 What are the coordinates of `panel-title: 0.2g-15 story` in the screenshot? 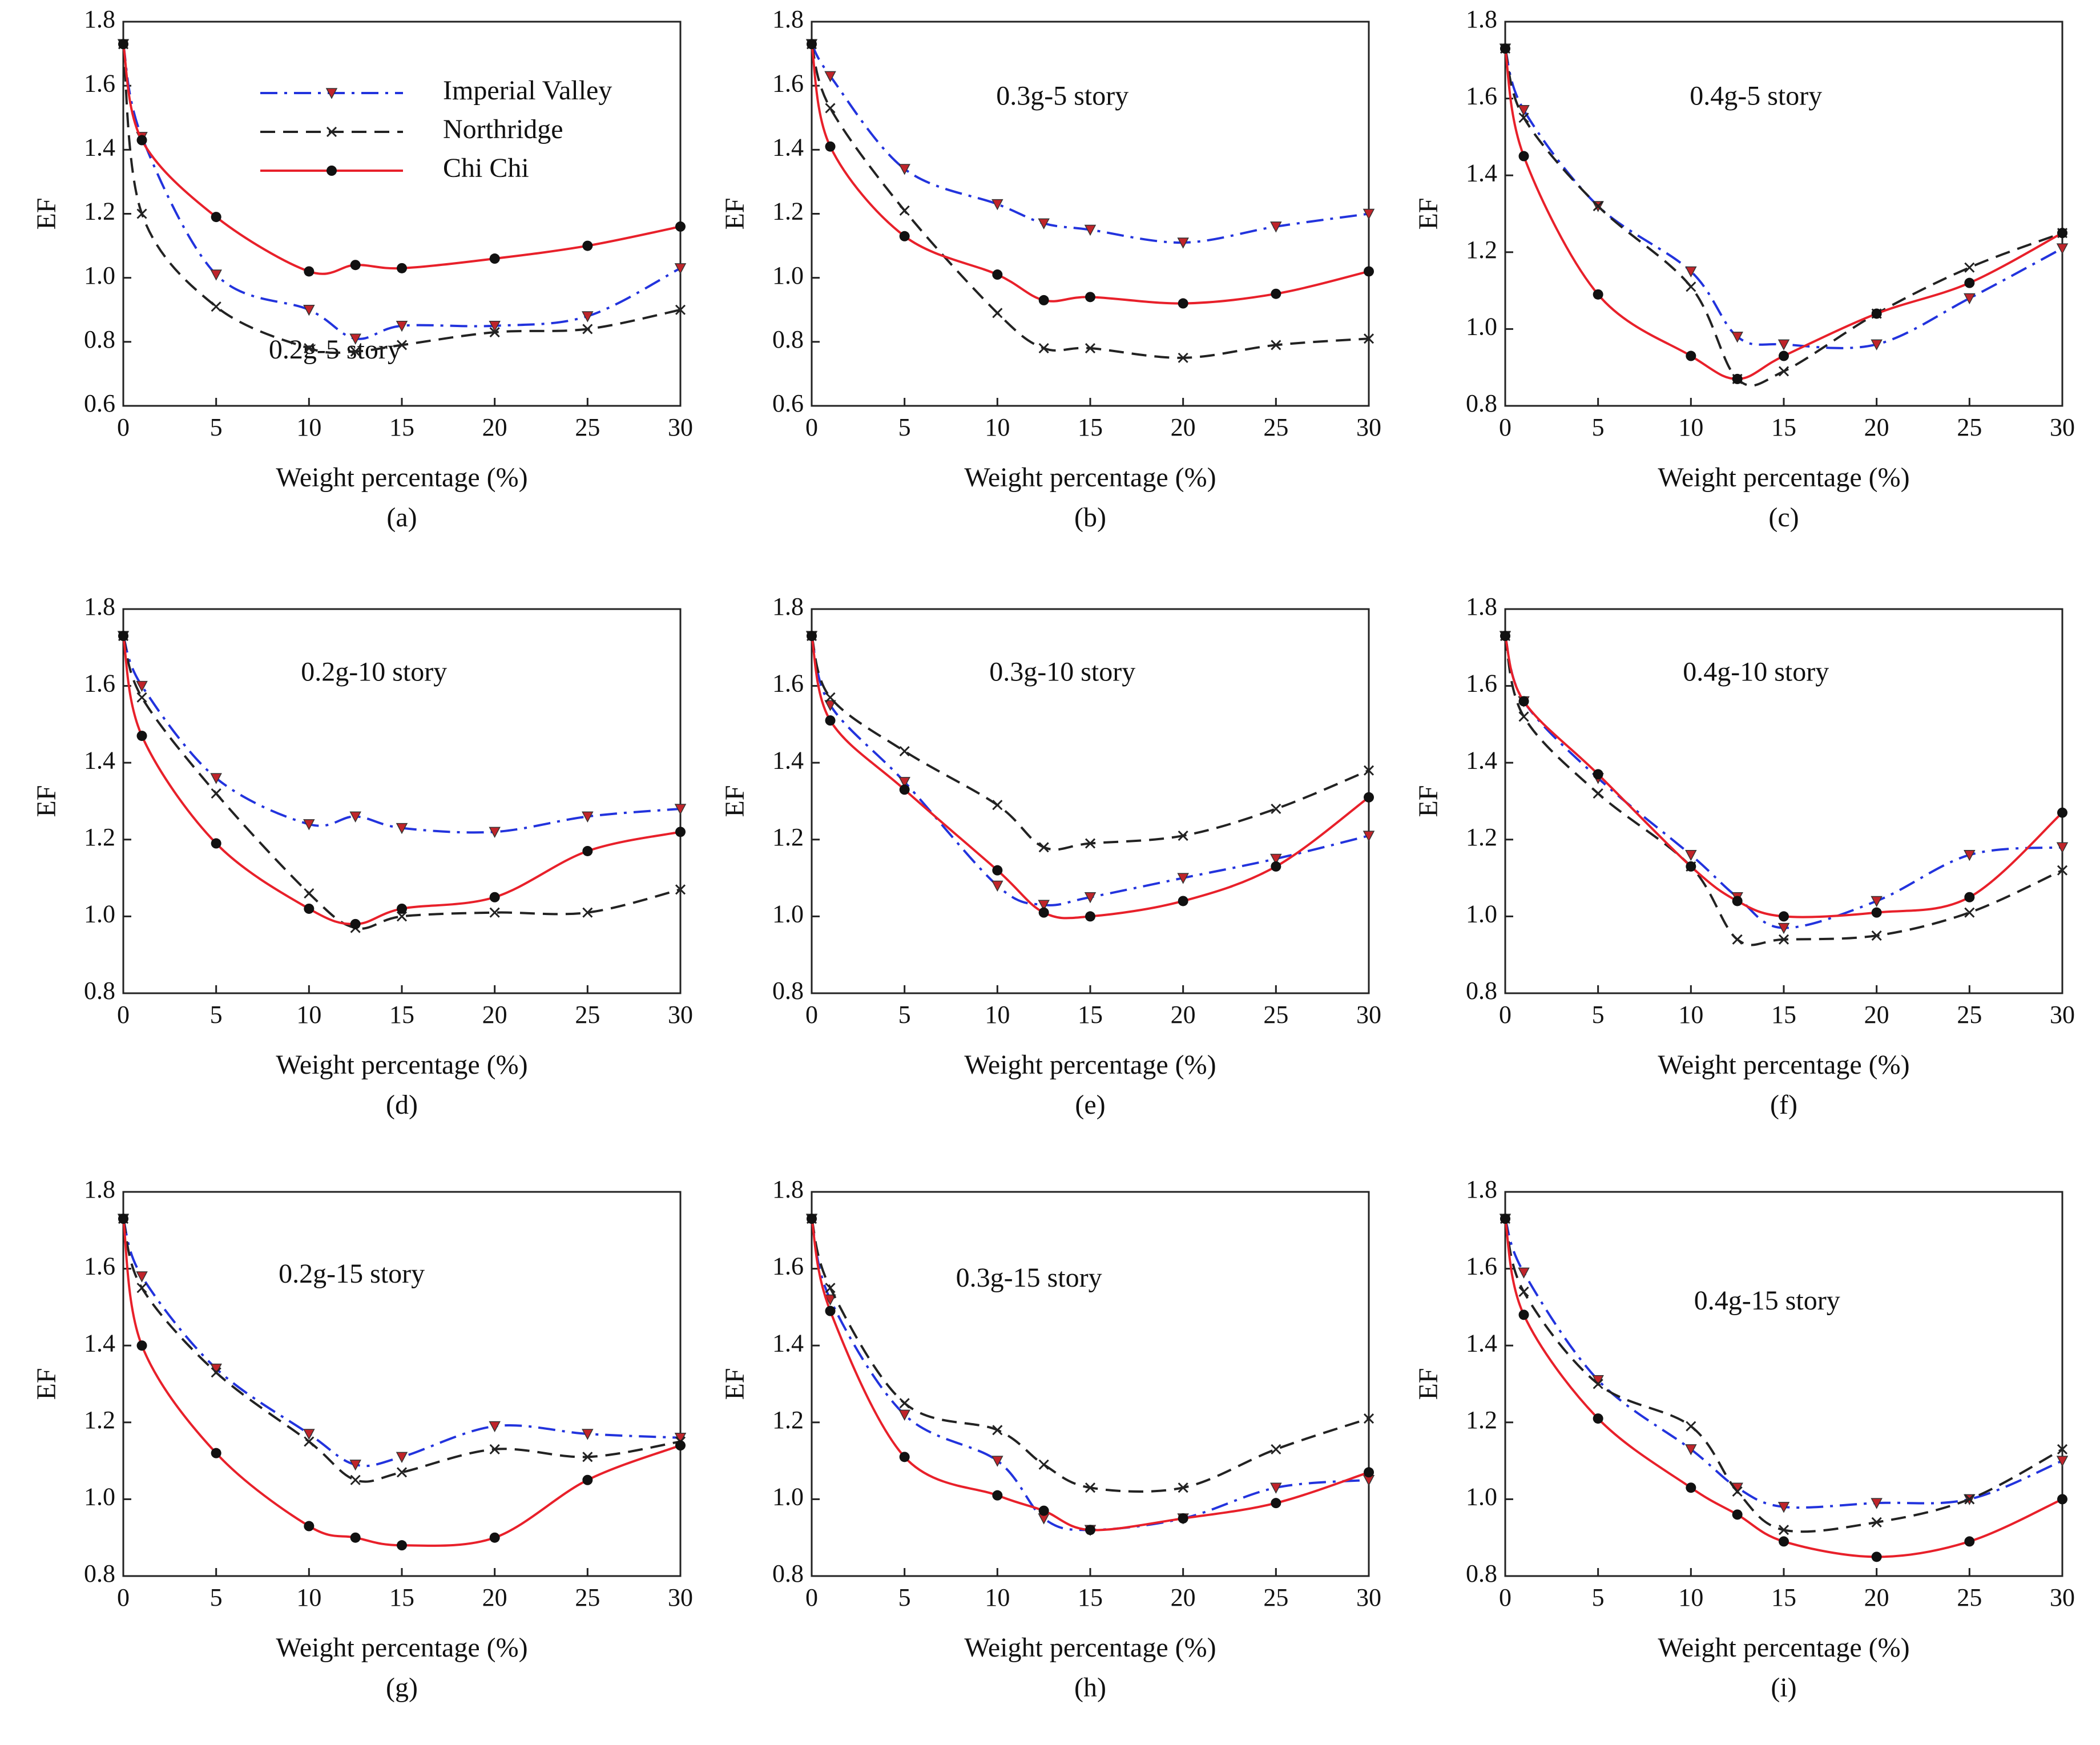 It's located at (352, 1274).